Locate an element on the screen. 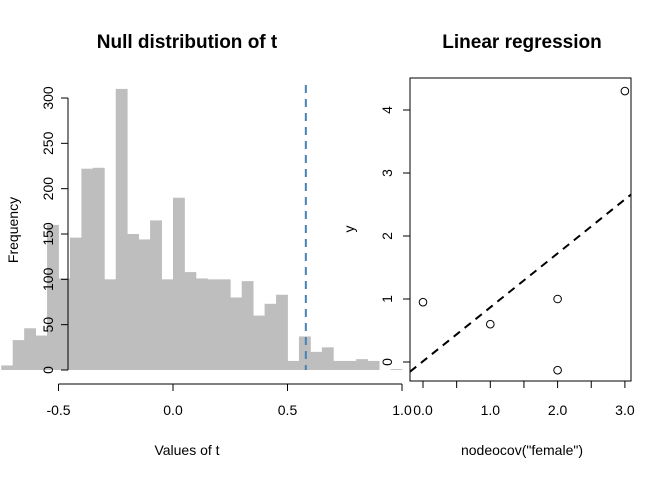 Image resolution: width=672 pixels, height=480 pixels. y-tick-label: 2 is located at coordinates (387, 236).